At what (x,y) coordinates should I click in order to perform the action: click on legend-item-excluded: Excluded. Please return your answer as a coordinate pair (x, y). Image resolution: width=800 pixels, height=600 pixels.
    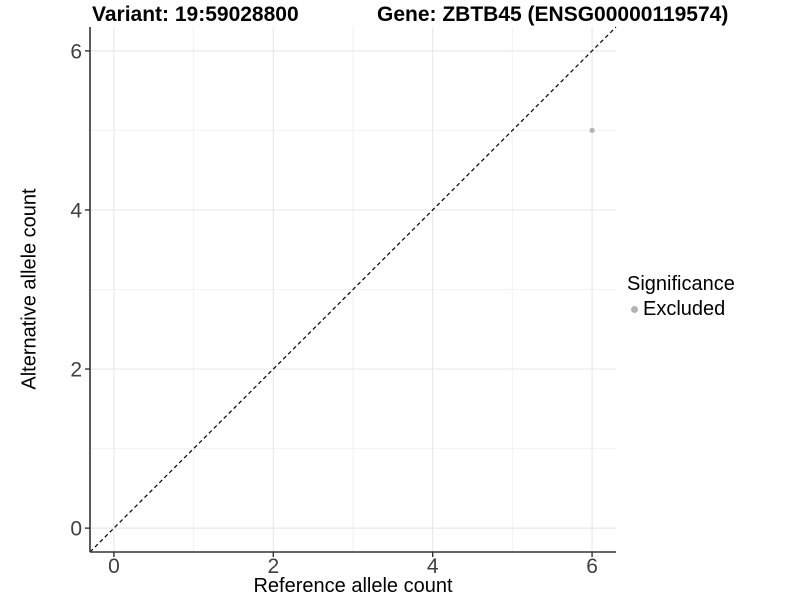
    Looking at the image, I should click on (683, 309).